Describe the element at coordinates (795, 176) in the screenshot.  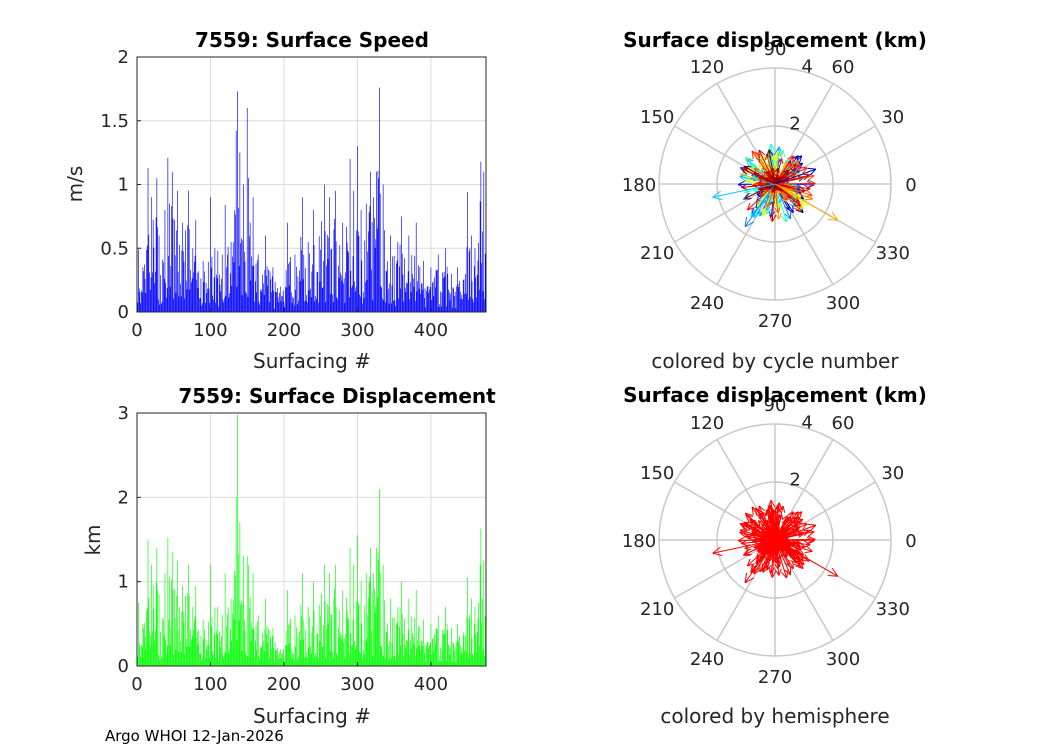
I see `polar-cycle-arrow` at that location.